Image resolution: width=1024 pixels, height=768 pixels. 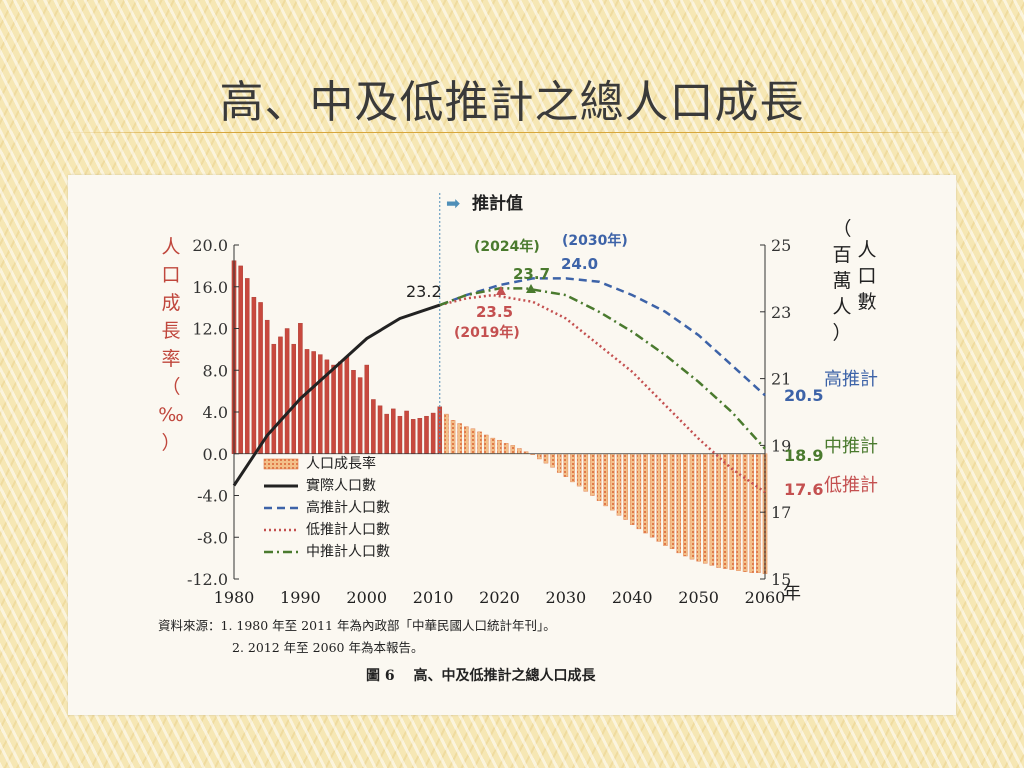 What do you see at coordinates (453, 204) in the screenshot?
I see `header-arrow: ➡` at bounding box center [453, 204].